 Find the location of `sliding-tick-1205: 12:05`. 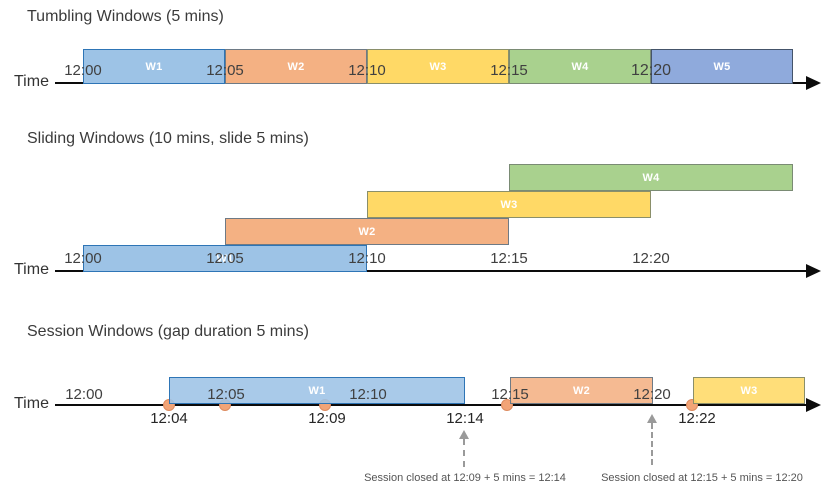

sliding-tick-1205: 12:05 is located at coordinates (225, 258).